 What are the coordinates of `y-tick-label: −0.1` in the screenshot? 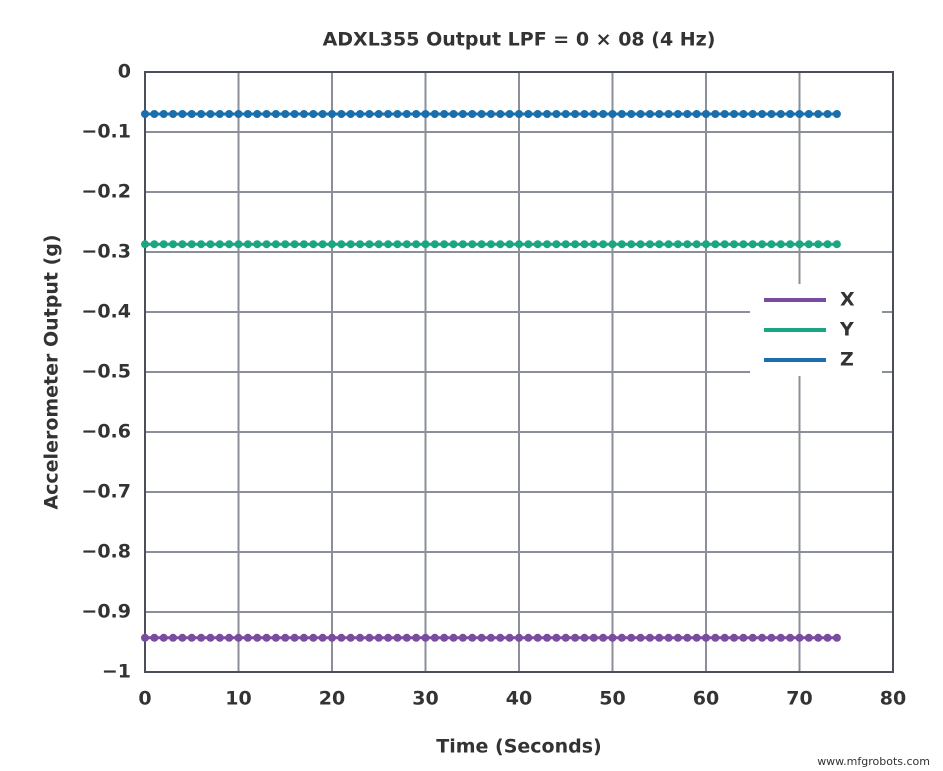 It's located at (106, 132).